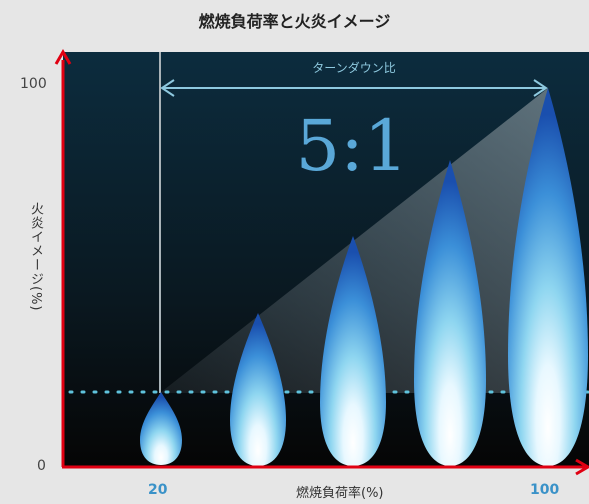 This screenshot has width=589, height=504. I want to click on x-axis-label: 燃焼負荷率(%), so click(340, 493).